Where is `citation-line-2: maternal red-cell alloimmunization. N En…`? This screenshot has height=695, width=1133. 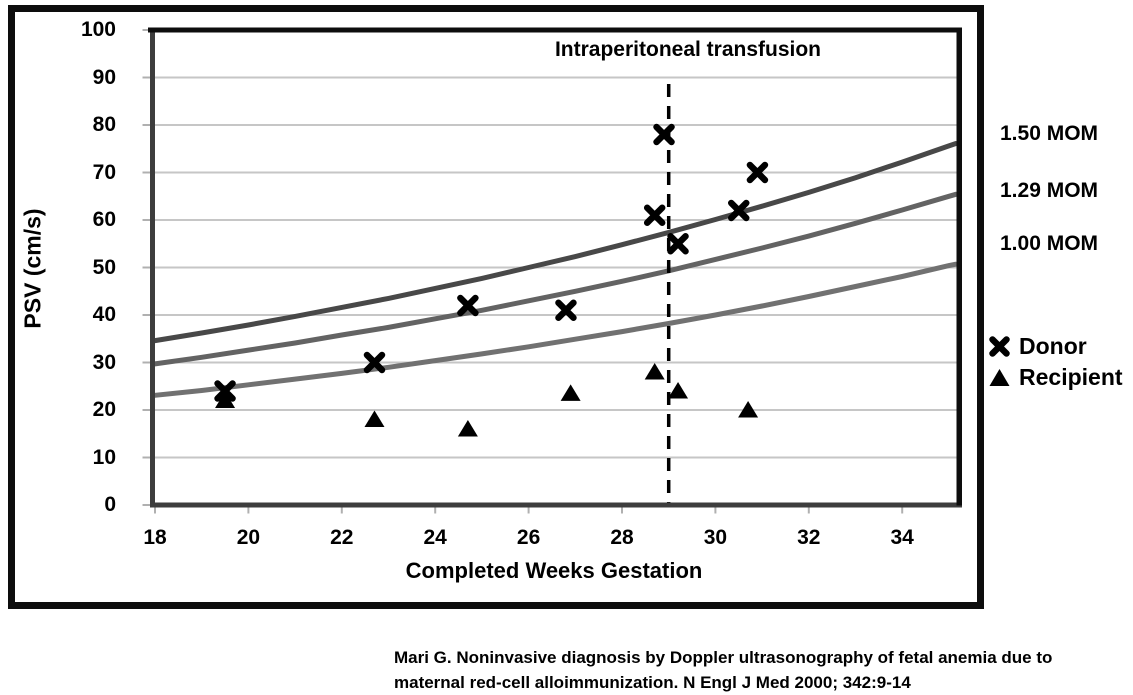 citation-line-2: maternal red-cell alloimmunization. N En… is located at coordinates (652, 682).